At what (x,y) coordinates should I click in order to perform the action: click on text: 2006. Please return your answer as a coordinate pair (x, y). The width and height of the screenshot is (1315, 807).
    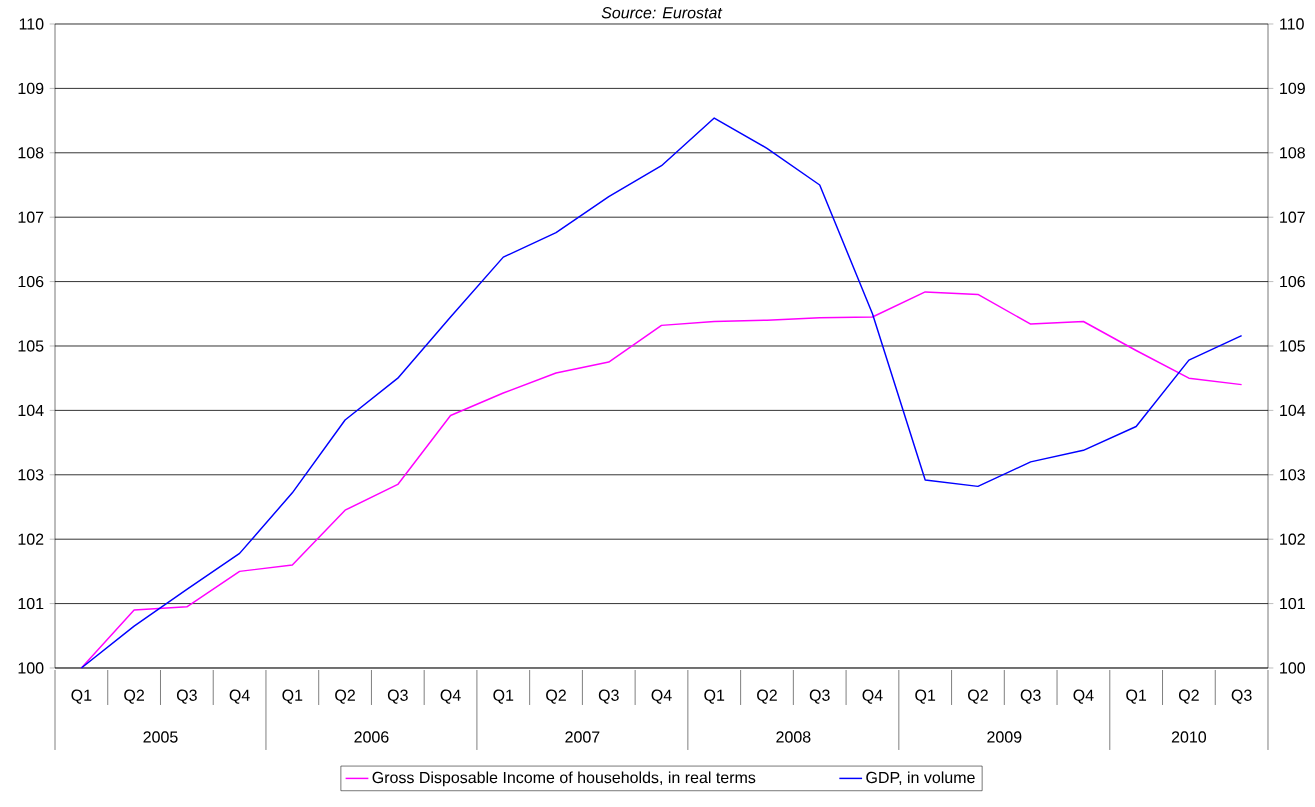
    Looking at the image, I should click on (371, 737).